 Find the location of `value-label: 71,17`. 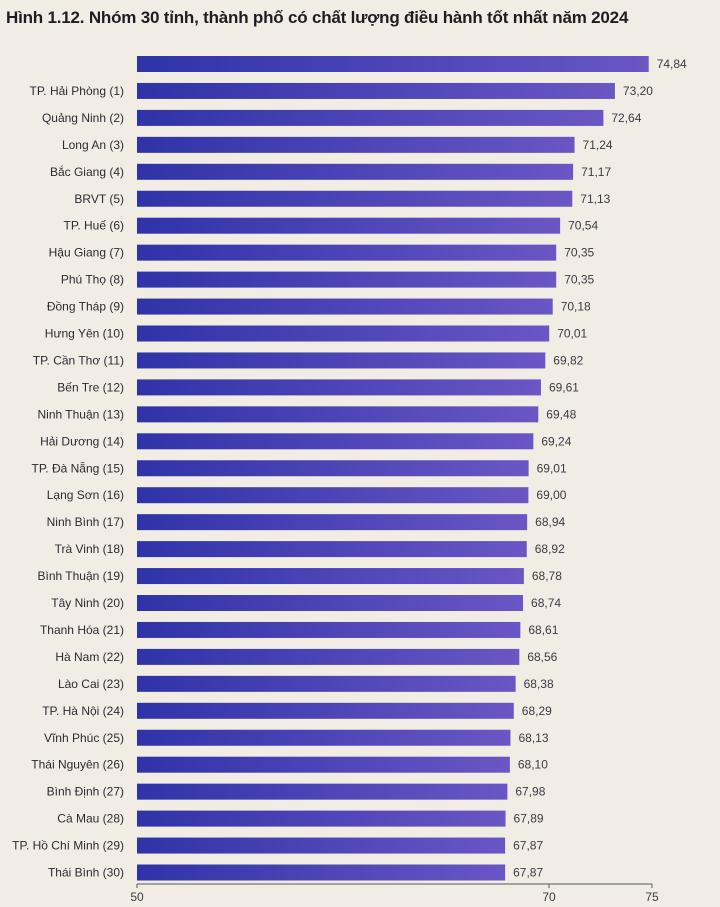

value-label: 71,17 is located at coordinates (596, 172).